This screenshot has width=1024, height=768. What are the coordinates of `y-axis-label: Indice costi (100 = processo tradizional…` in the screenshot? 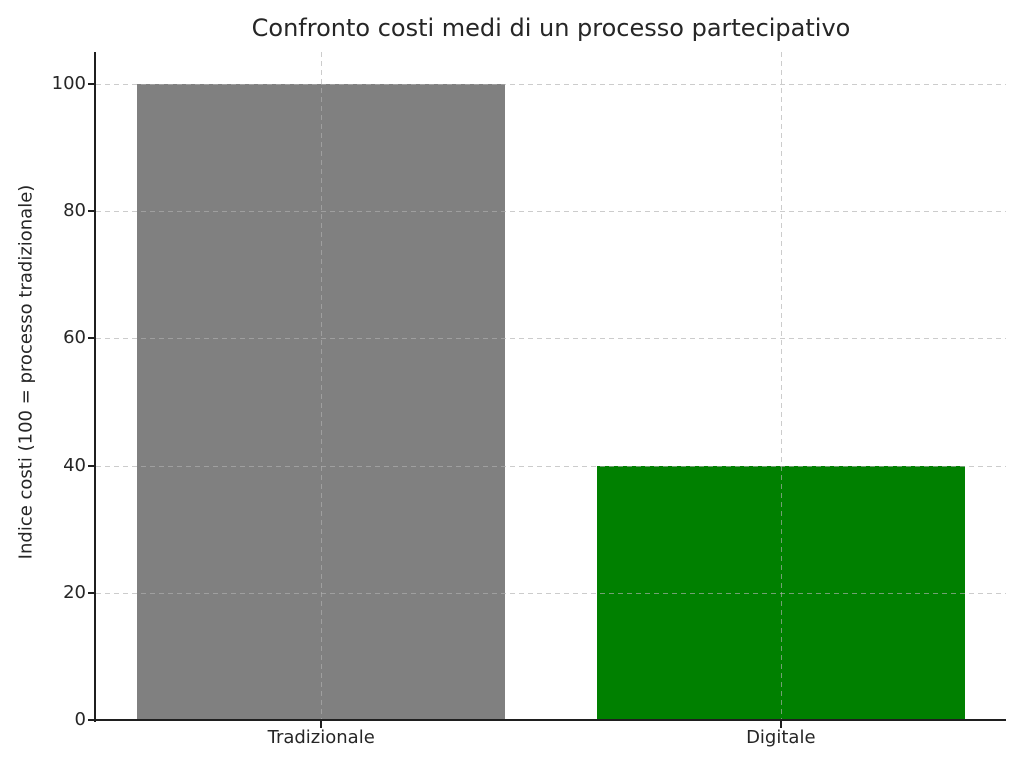 It's located at (26, 372).